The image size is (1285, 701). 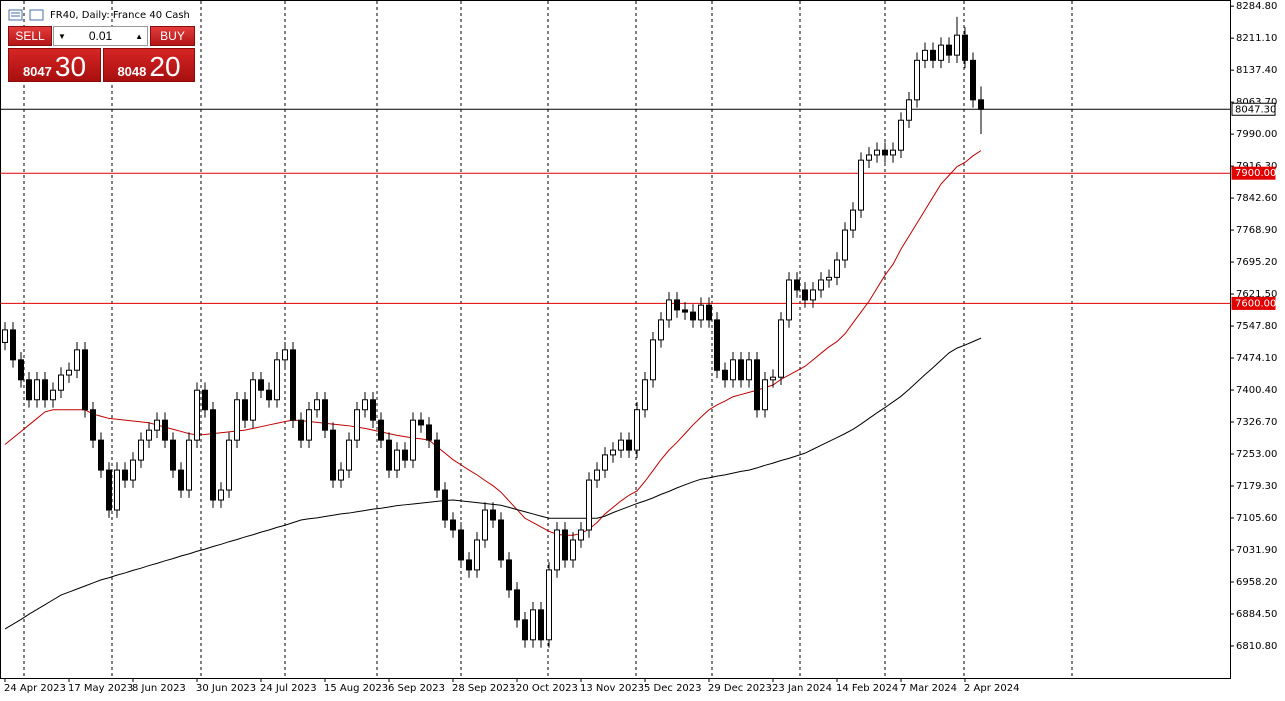 What do you see at coordinates (1255, 109) in the screenshot?
I see `price-line-label: 8047.30` at bounding box center [1255, 109].